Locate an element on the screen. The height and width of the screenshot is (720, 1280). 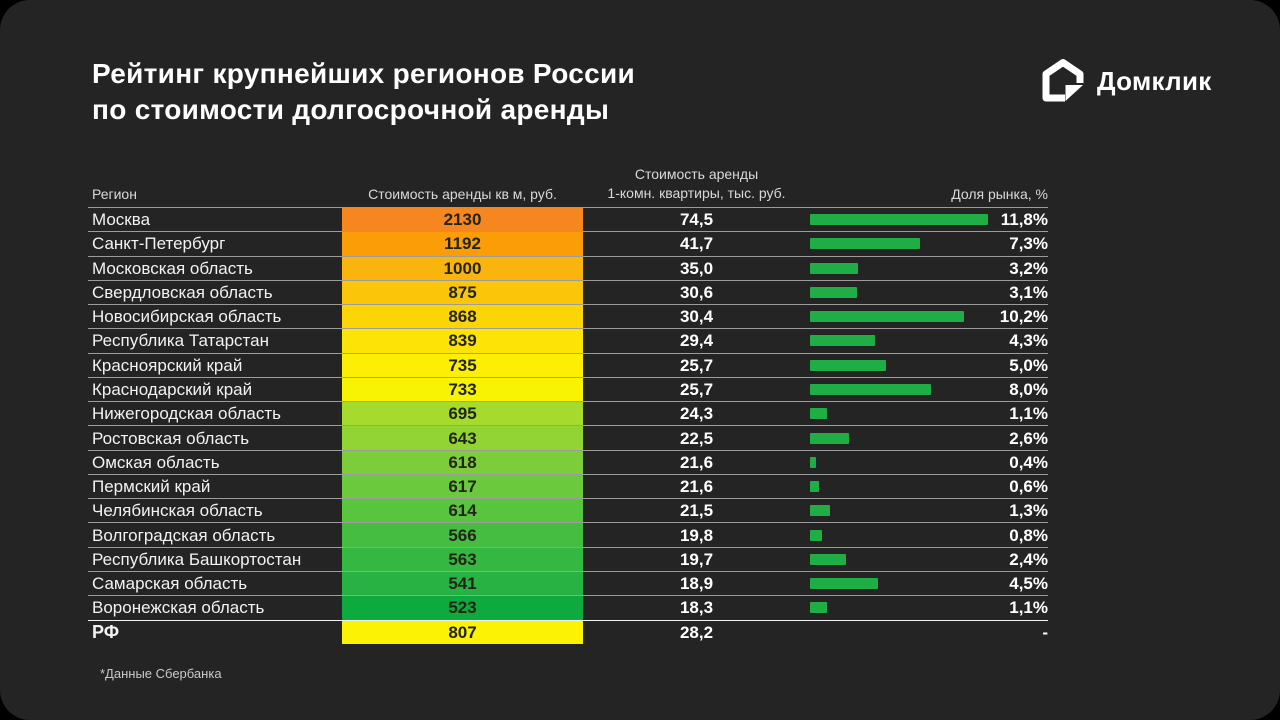
price-sqm-value: 2130 is located at coordinates (462, 220).